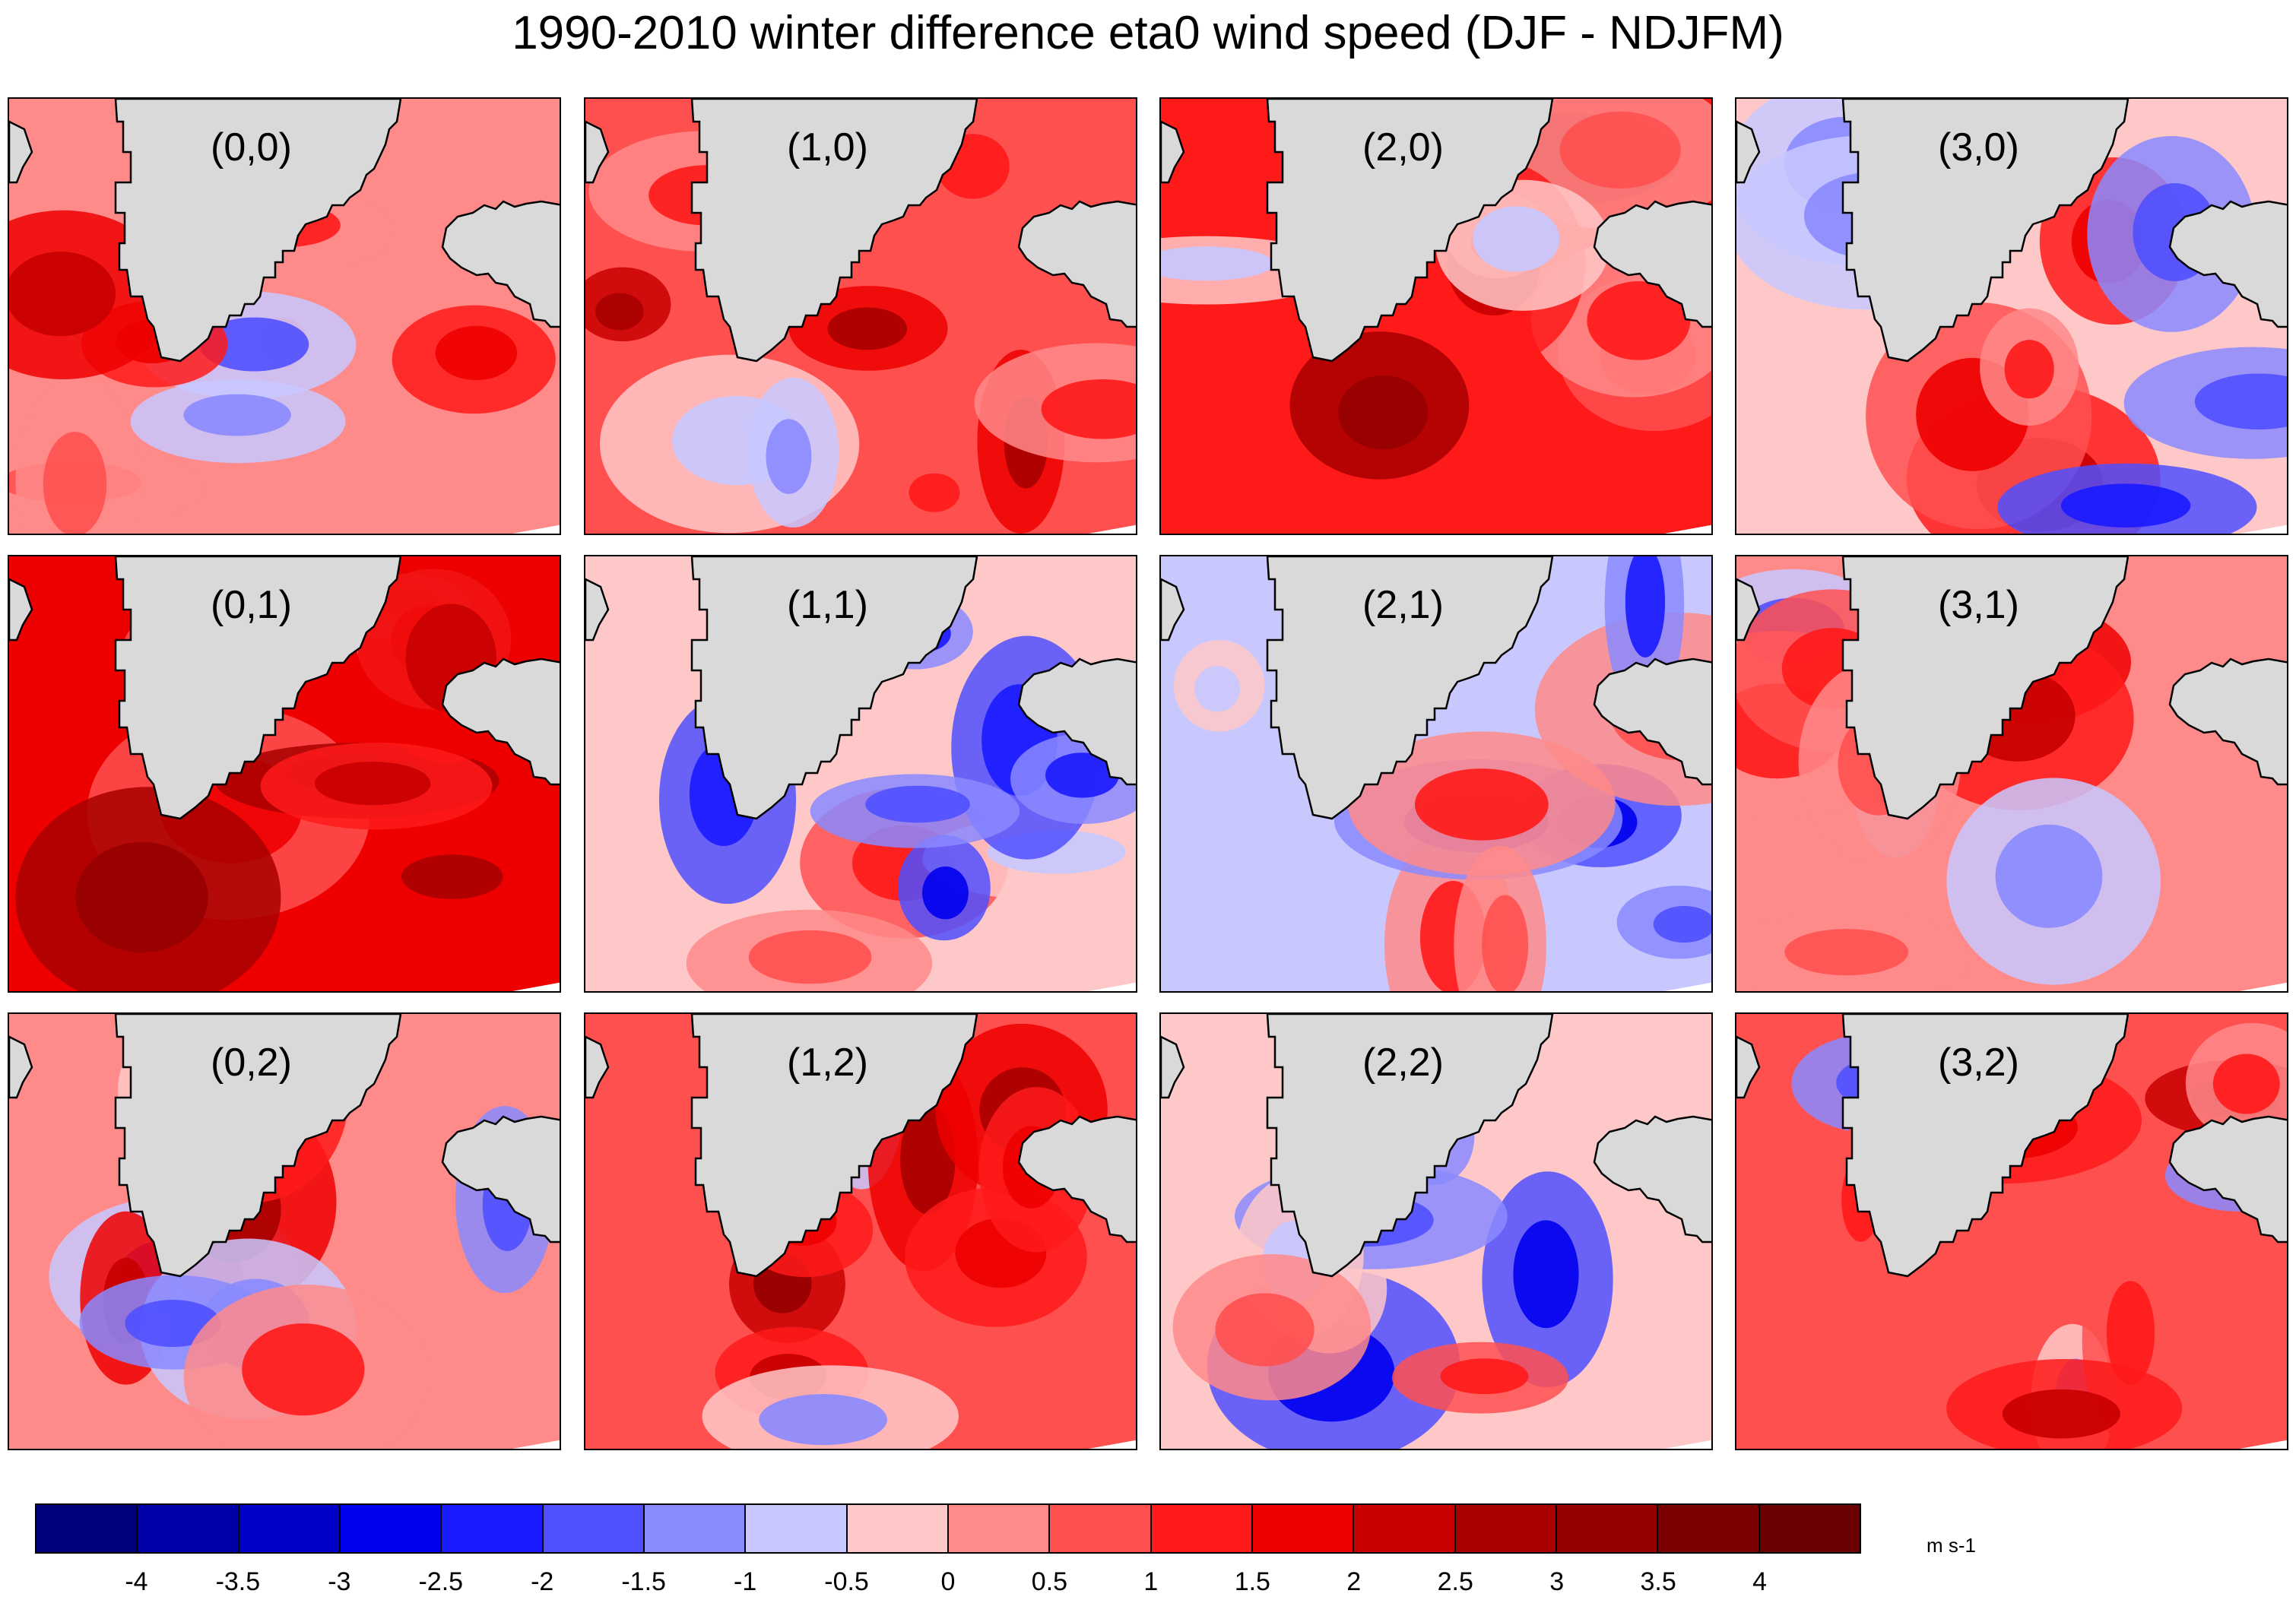 This screenshot has height=1600, width=2296. What do you see at coordinates (846, 1582) in the screenshot?
I see `colorbar-tick-label: -0.5` at bounding box center [846, 1582].